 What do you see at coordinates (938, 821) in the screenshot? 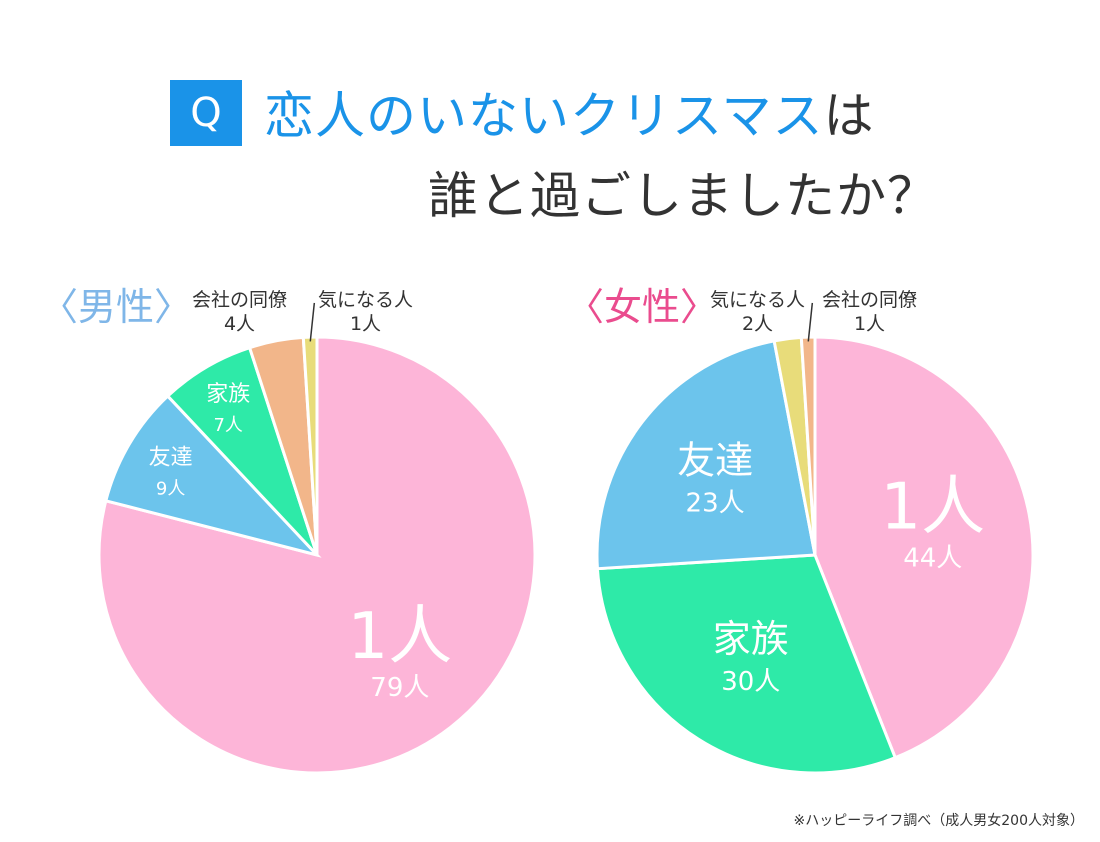
I see `source-note: ※ハッピーライフ調べ（成人男女200人対象）` at bounding box center [938, 821].